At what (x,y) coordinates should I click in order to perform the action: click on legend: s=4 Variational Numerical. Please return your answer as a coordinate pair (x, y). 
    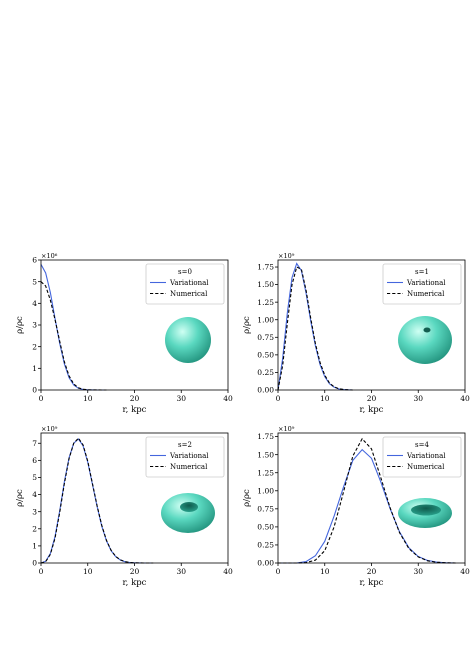
    Looking at the image, I should click on (422, 457).